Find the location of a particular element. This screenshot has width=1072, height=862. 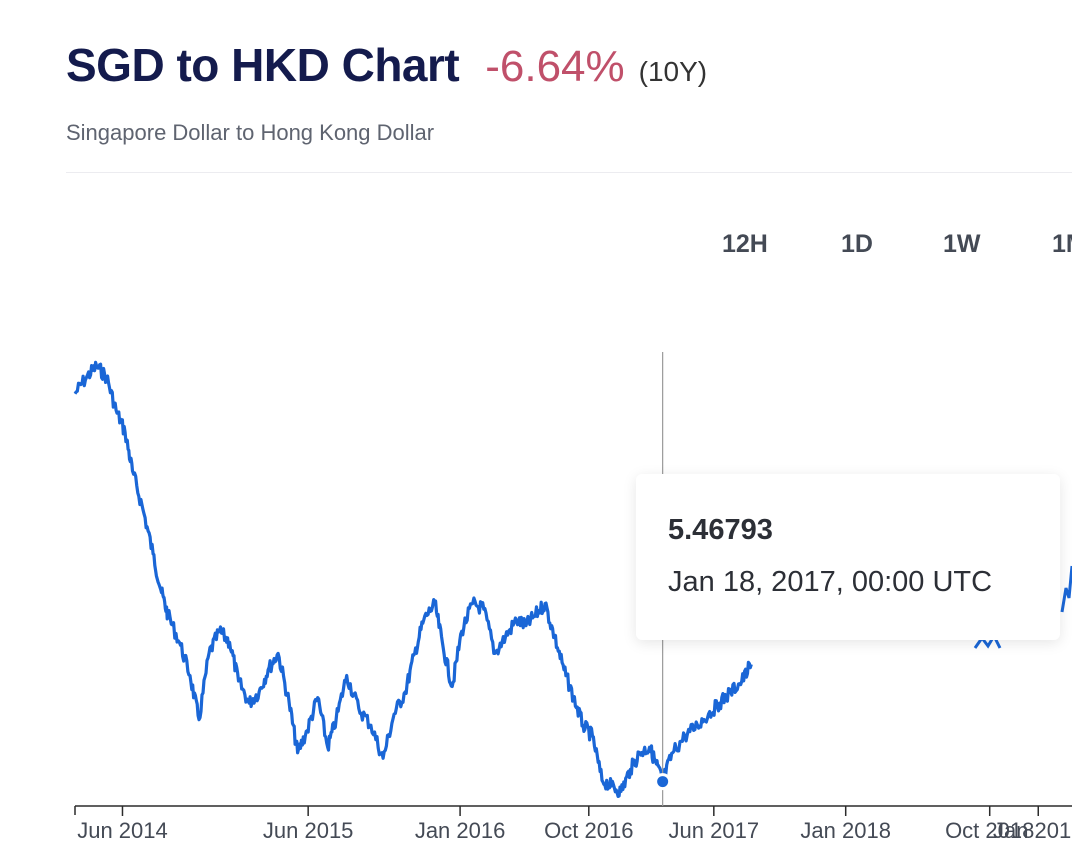

hover-marker is located at coordinates (663, 782).